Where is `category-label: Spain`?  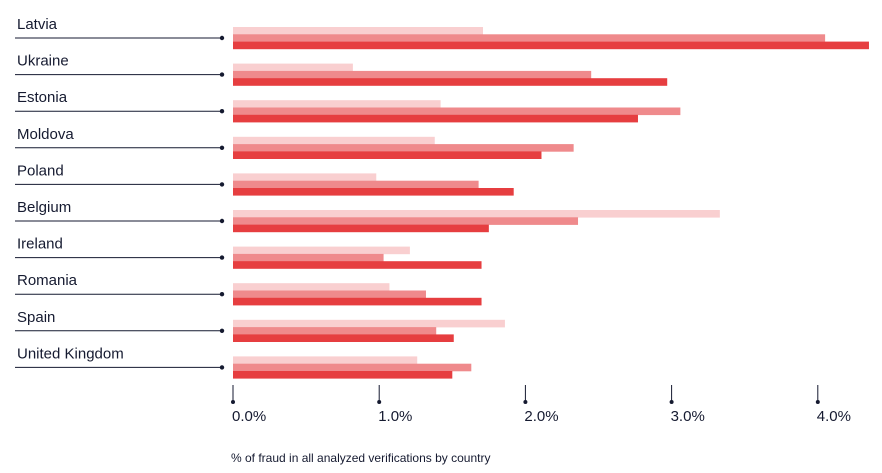 category-label: Spain is located at coordinates (36, 317).